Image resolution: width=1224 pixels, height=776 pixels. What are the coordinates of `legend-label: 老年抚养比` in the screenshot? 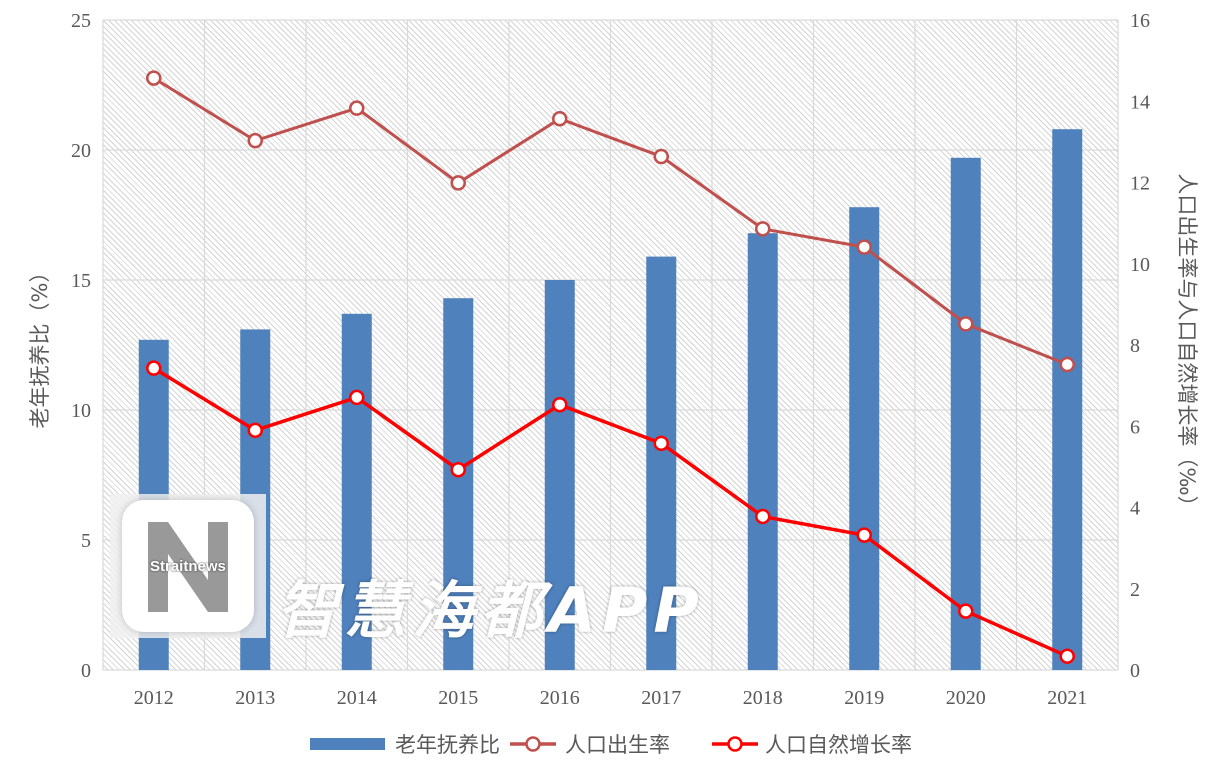 It's located at (447, 745).